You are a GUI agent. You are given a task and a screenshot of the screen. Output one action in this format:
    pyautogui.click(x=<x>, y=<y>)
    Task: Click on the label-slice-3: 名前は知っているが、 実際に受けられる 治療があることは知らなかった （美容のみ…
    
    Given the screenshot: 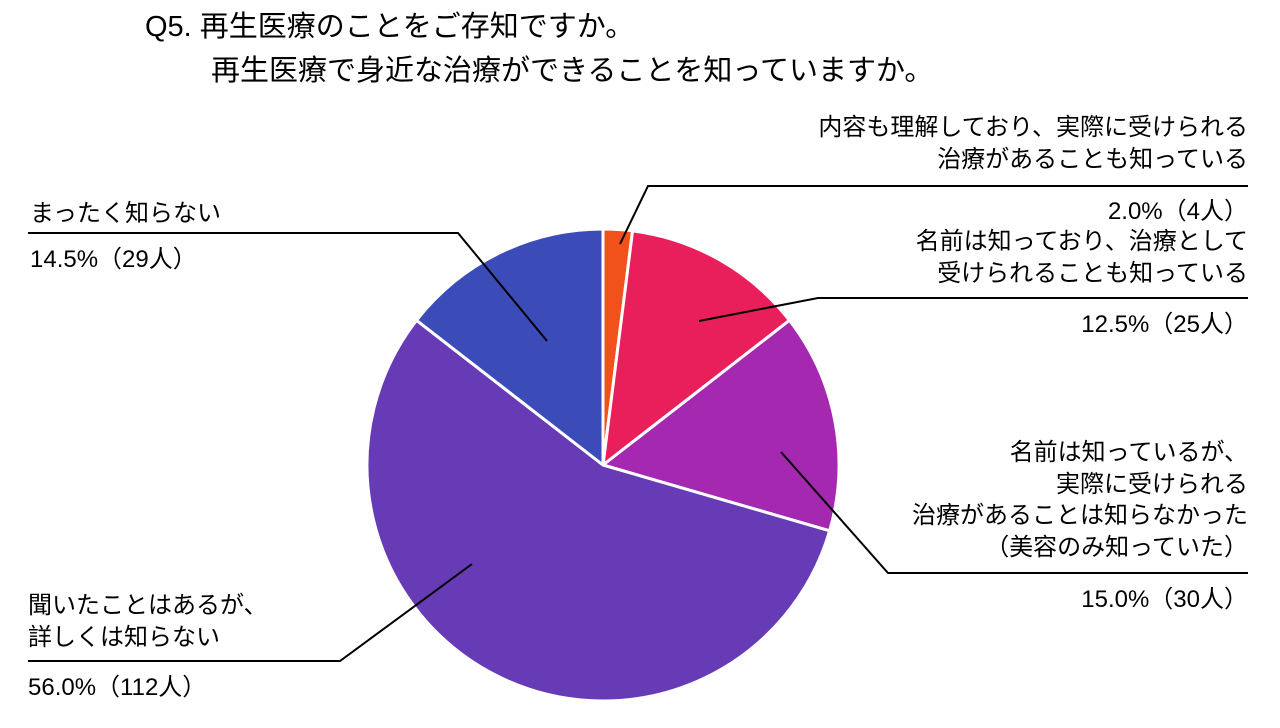 What is the action you would take?
    pyautogui.click(x=1080, y=500)
    